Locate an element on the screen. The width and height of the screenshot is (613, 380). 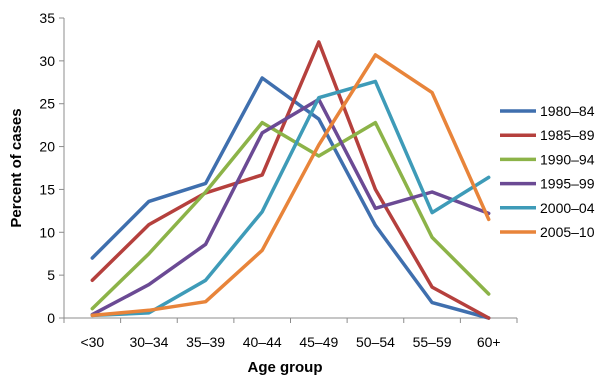
y-axis-title: Percent of cases is located at coordinates (16, 167).